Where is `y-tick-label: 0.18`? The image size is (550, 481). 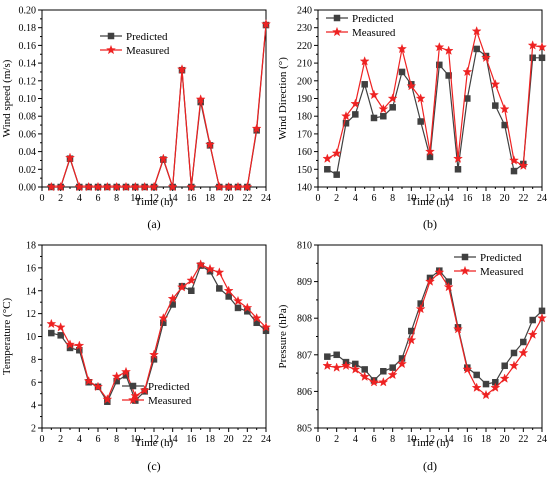 y-tick-label: 0.18 is located at coordinates (28, 28).